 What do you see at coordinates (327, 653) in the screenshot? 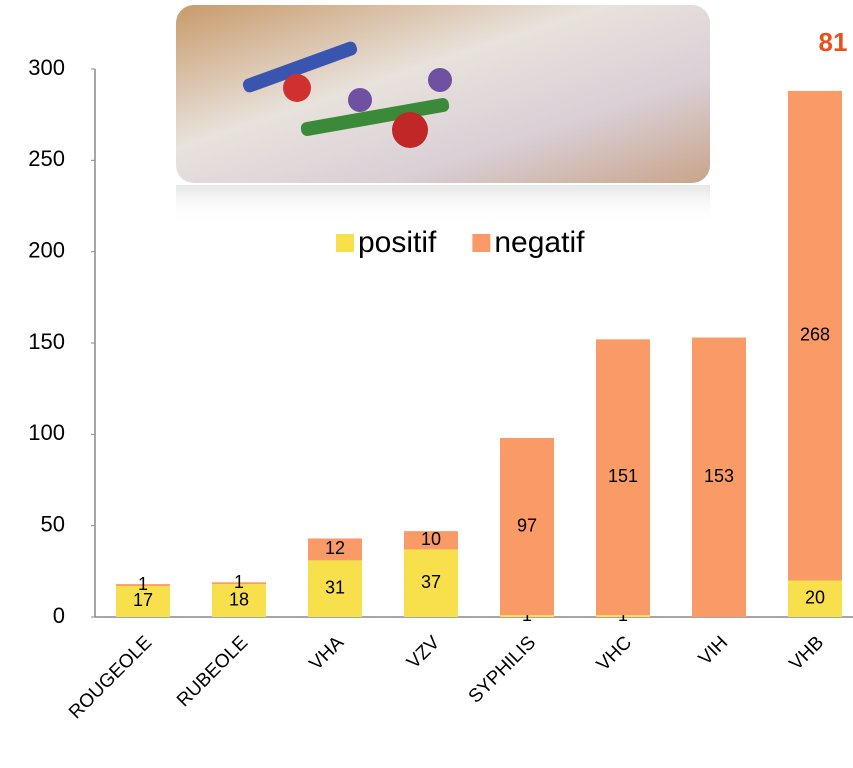
I see `x-tick-label: VHA` at bounding box center [327, 653].